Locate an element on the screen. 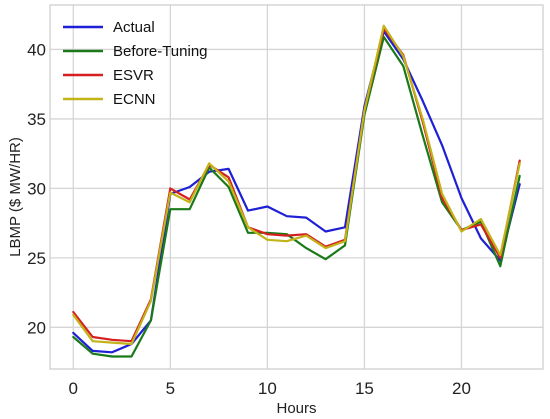 The height and width of the screenshot is (419, 550). legend-label: ESVR is located at coordinates (133, 75).